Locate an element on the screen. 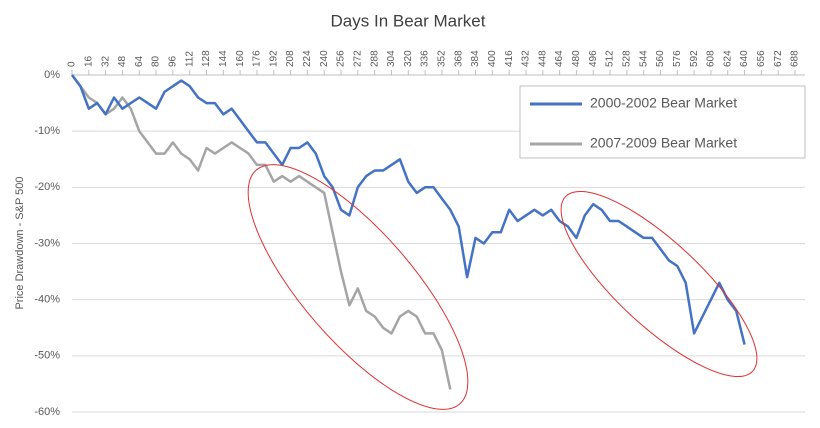 The width and height of the screenshot is (820, 428). x-tick-label: 128 is located at coordinates (206, 58).